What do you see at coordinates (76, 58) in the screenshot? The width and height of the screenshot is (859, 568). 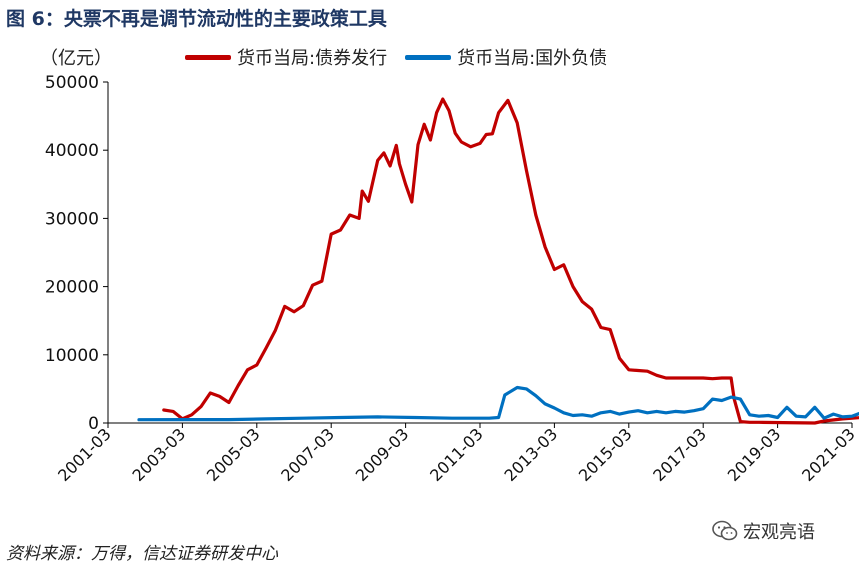 I see `y-axis-unit-label: （亿元）` at bounding box center [76, 58].